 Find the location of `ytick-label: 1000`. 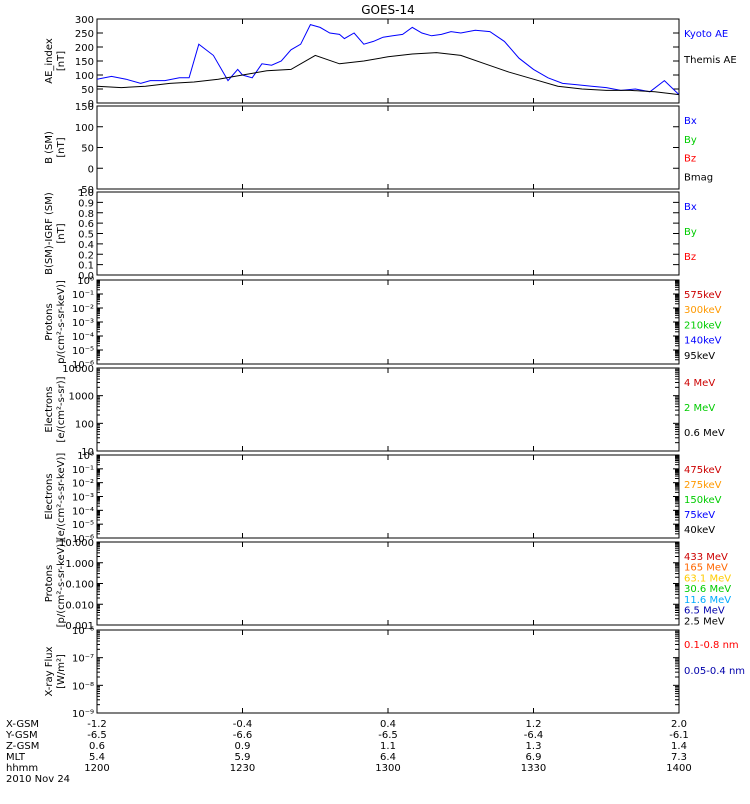

ytick-label: 1000 is located at coordinates (81, 397).